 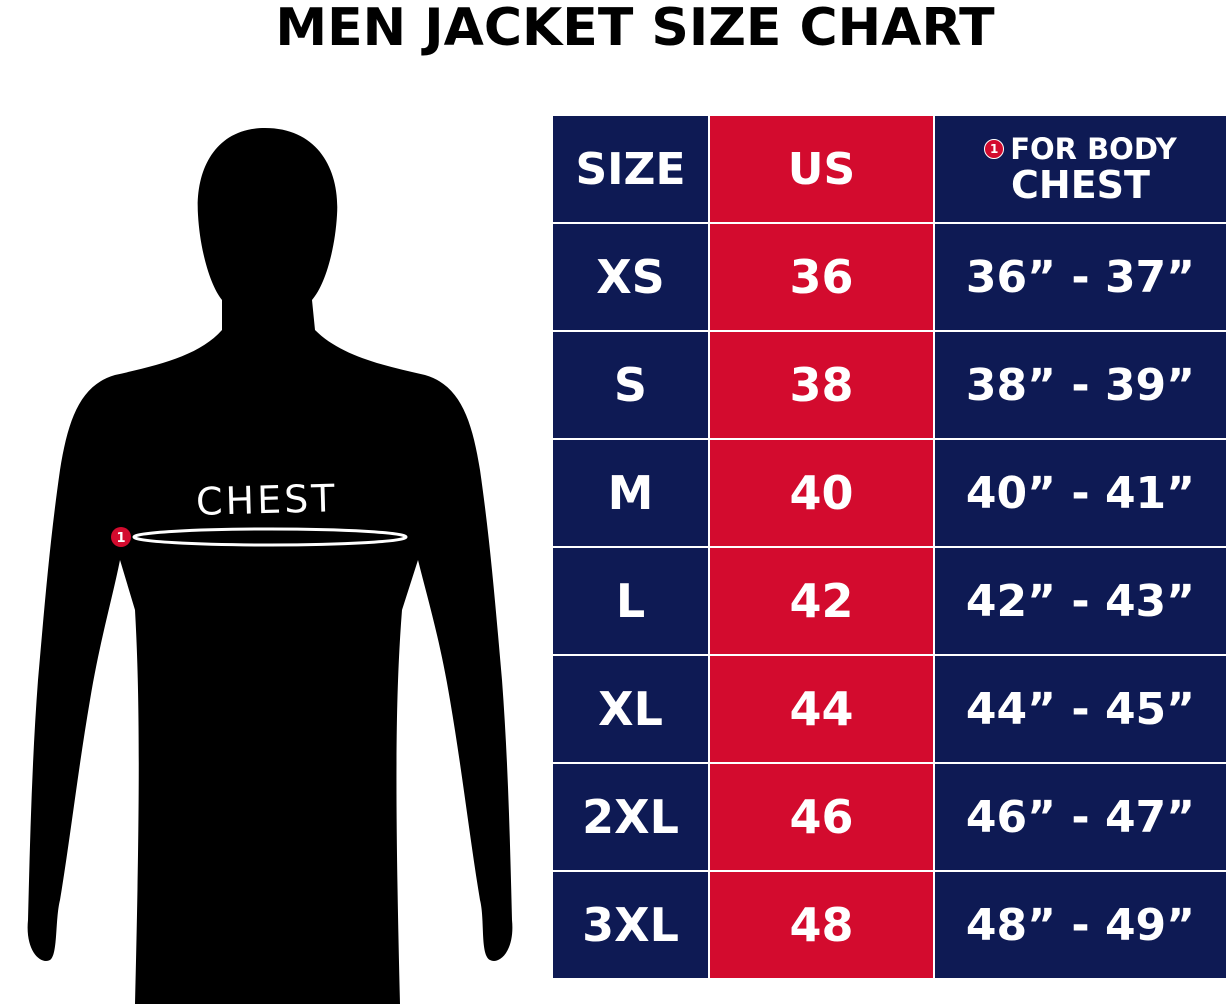 What do you see at coordinates (630, 709) in the screenshot?
I see `table-cell-size: XL` at bounding box center [630, 709].